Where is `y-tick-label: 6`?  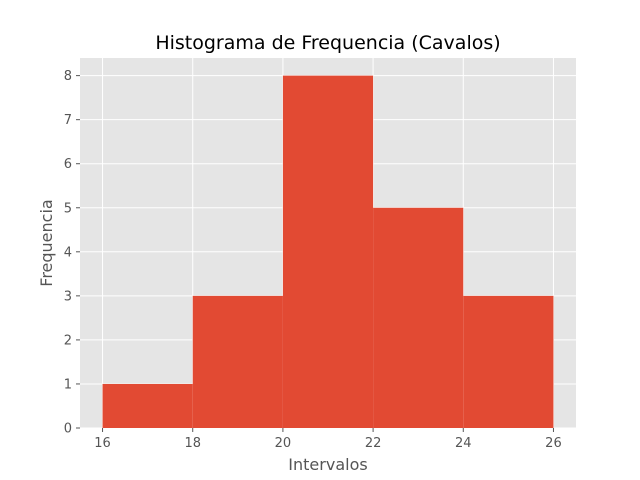
y-tick-label: 6 is located at coordinates (68, 164).